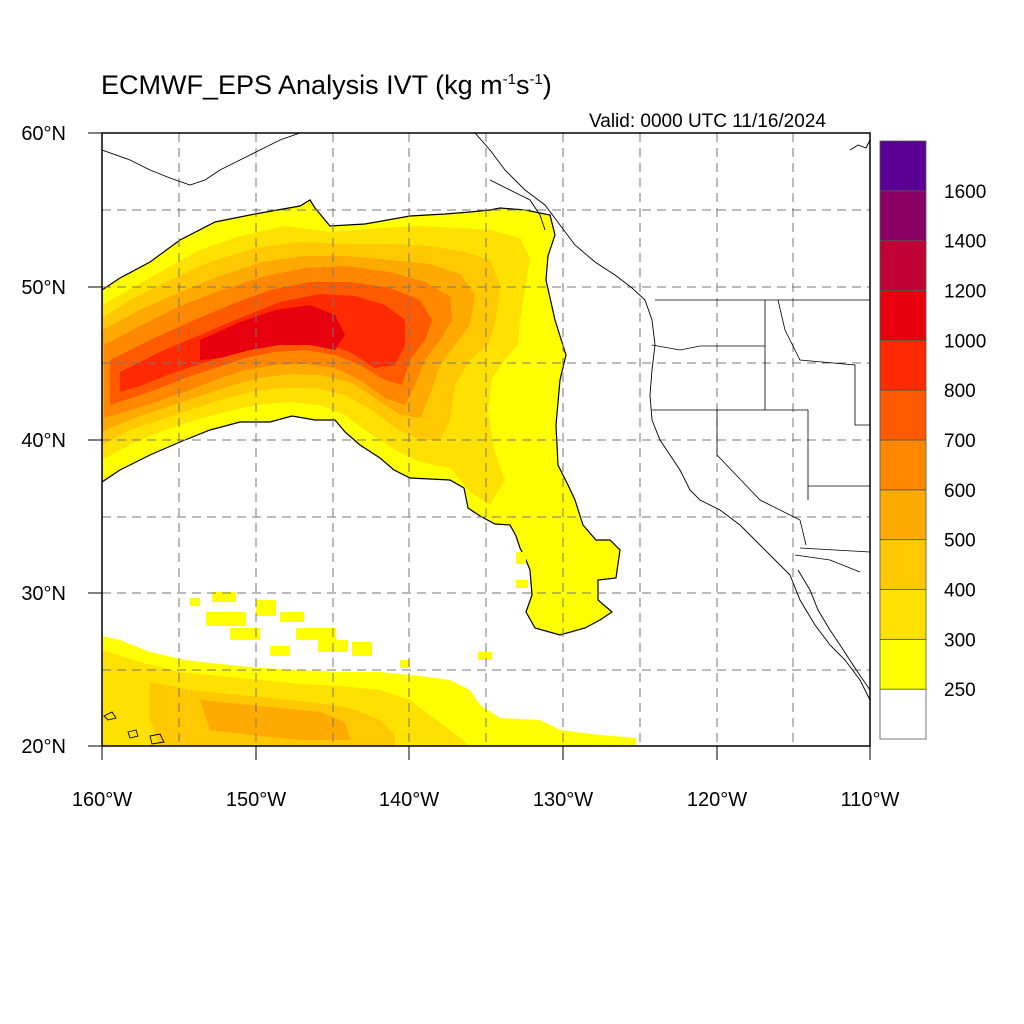  What do you see at coordinates (823, 362) in the screenshot?
I see `mt-id-border` at bounding box center [823, 362].